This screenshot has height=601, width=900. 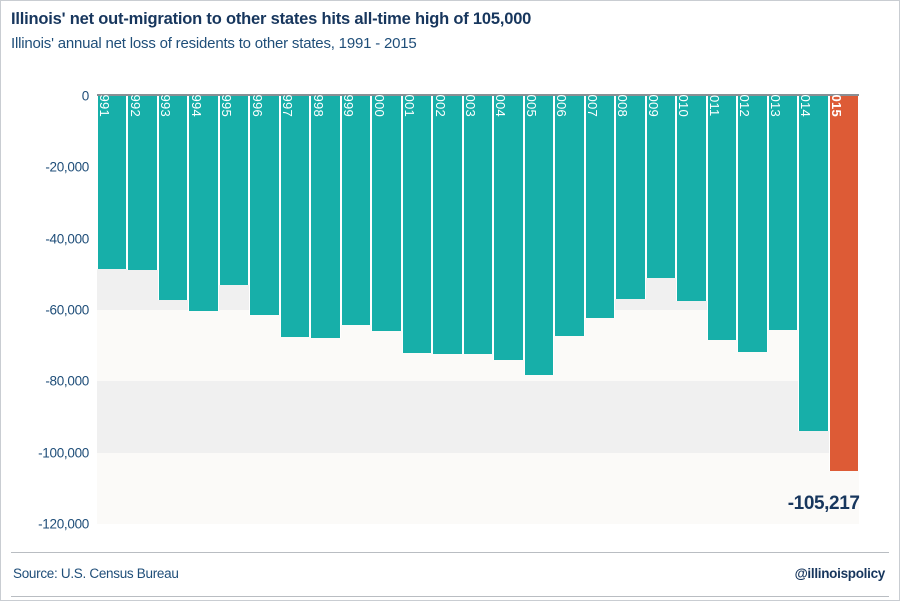 What do you see at coordinates (135, 102) in the screenshot?
I see `bar-label-1992: 1992` at bounding box center [135, 102].